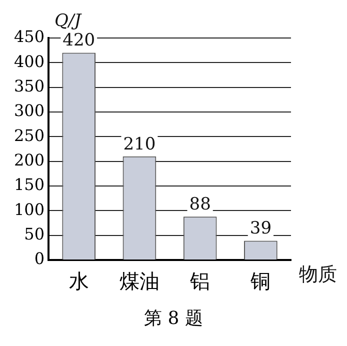  What do you see at coordinates (29, 160) in the screenshot?
I see `y-tick-label: 200` at bounding box center [29, 160].